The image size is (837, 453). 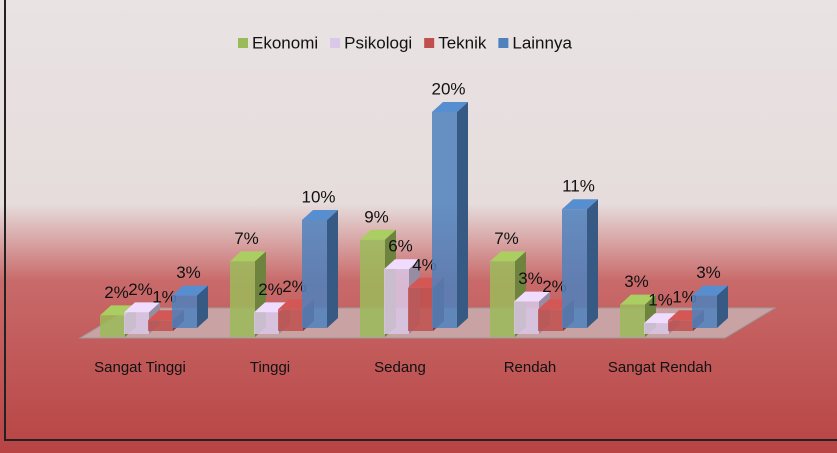 I want to click on x-tick-label: Rendah, so click(x=530, y=367).